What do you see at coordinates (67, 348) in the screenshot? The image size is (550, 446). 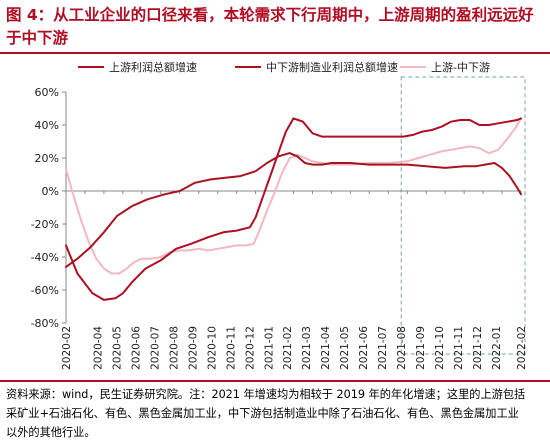 I see `x-tick-label: 2020-02` at bounding box center [67, 348].